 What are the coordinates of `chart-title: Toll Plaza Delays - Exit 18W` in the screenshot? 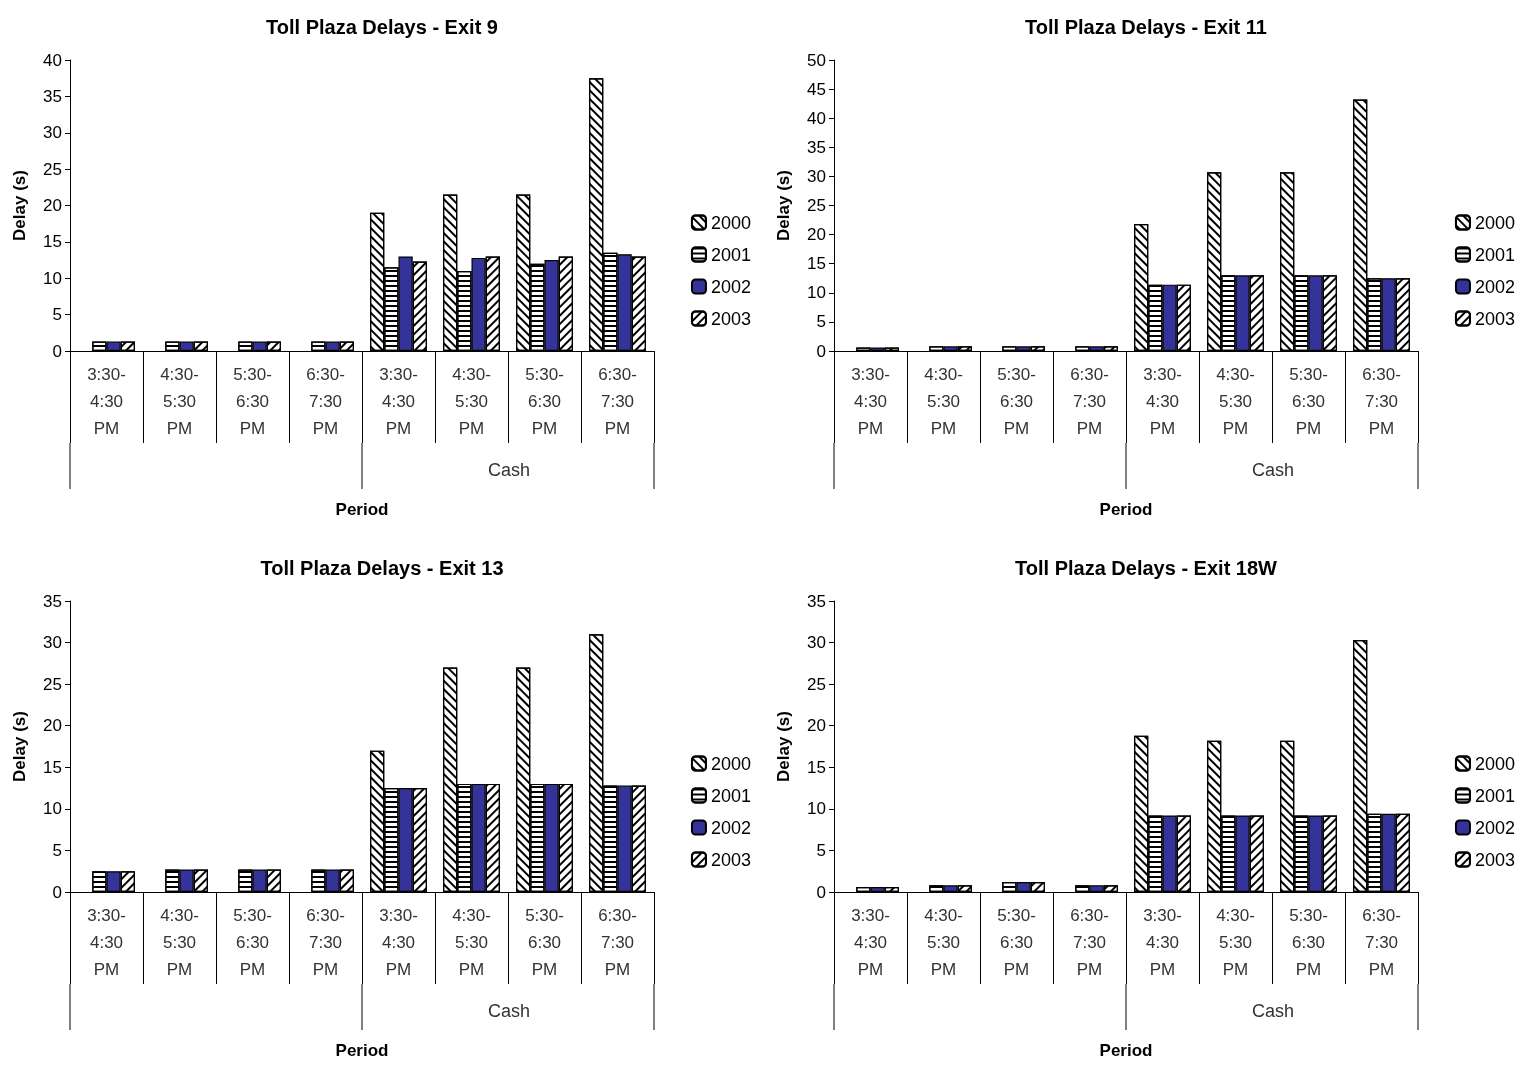 It's located at (1146, 568).